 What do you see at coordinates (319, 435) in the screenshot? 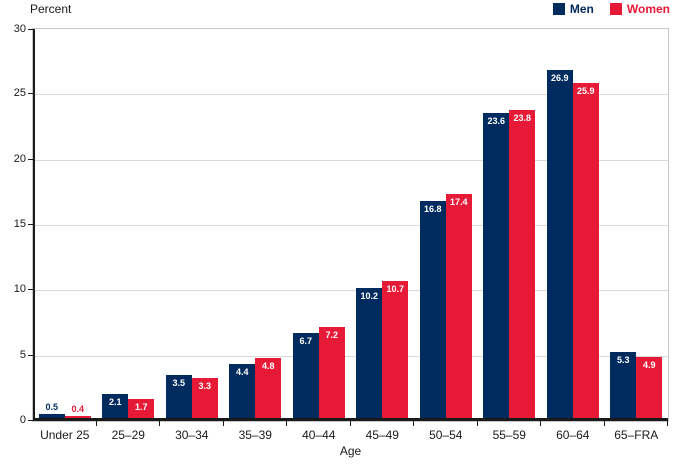
I see `x-tick-label: 40–44` at bounding box center [319, 435].